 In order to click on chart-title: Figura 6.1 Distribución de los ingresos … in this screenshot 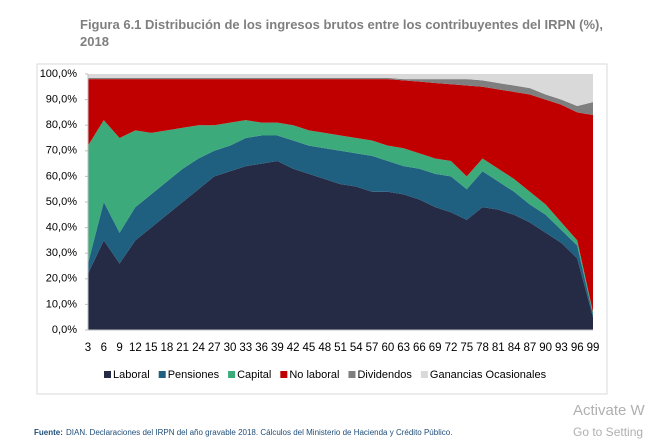, I will do `click(341, 33)`.